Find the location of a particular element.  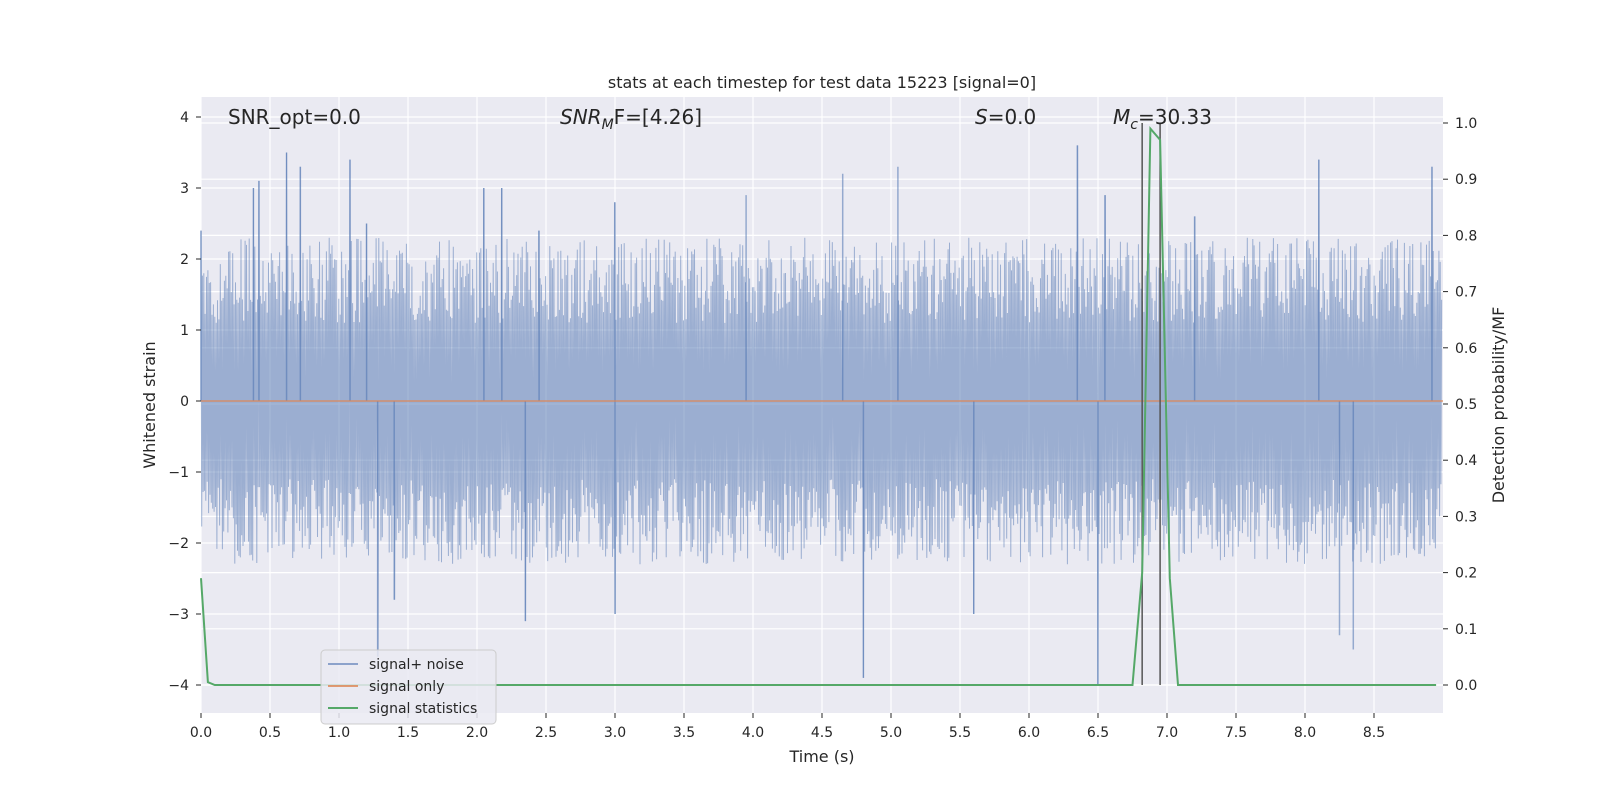

y-right-tick-label: 0.5 is located at coordinates (1466, 405).